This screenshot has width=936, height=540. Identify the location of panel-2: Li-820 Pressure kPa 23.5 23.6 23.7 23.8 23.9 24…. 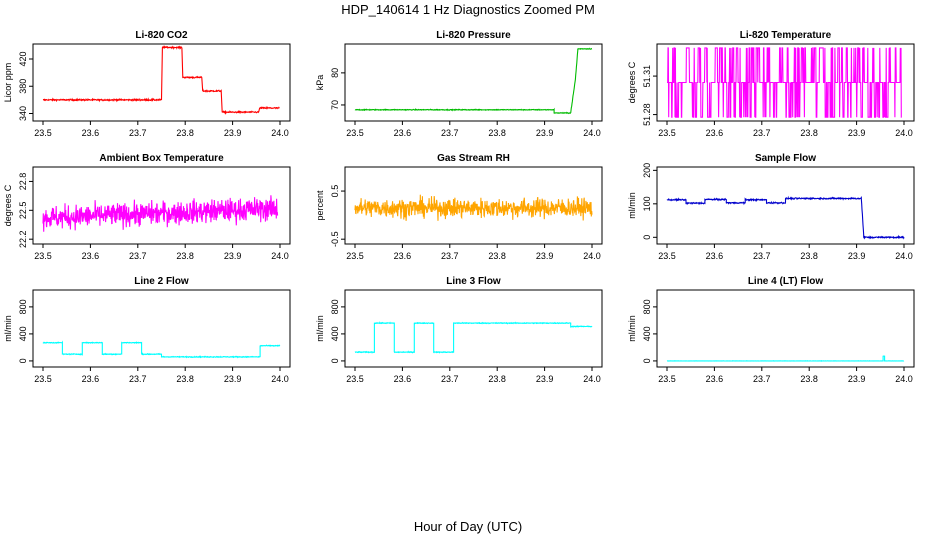
(459, 84).